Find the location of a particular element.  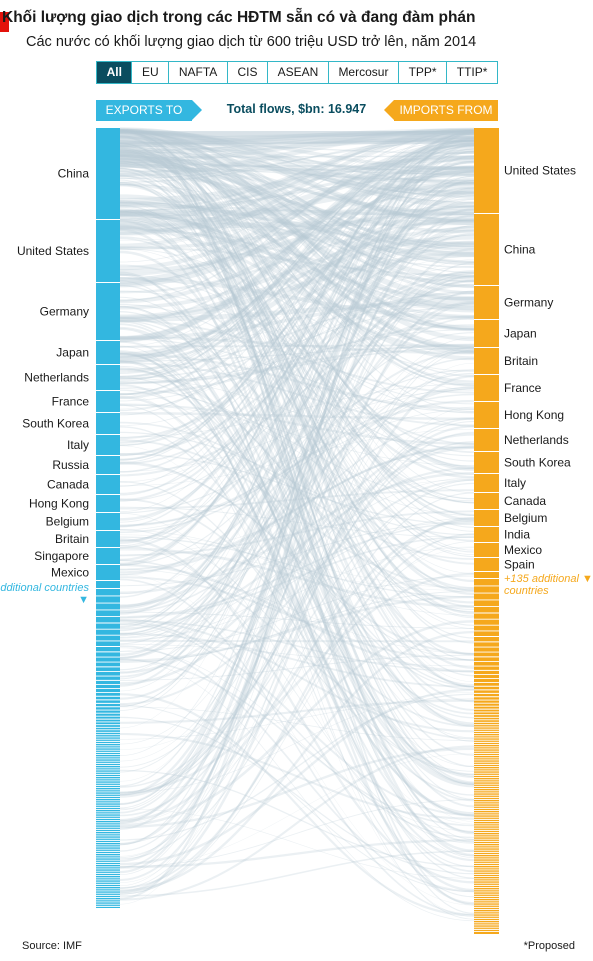

exports-node-label: South Korea is located at coordinates (55, 424).